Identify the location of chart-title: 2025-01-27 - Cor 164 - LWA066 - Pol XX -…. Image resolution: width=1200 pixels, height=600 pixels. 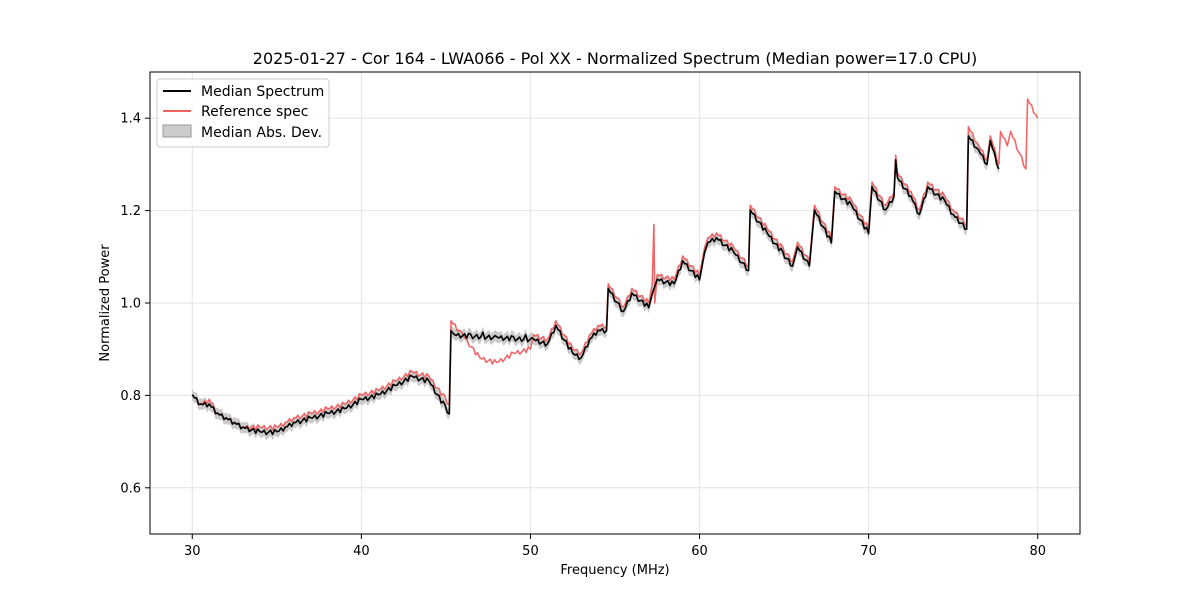
(615, 58).